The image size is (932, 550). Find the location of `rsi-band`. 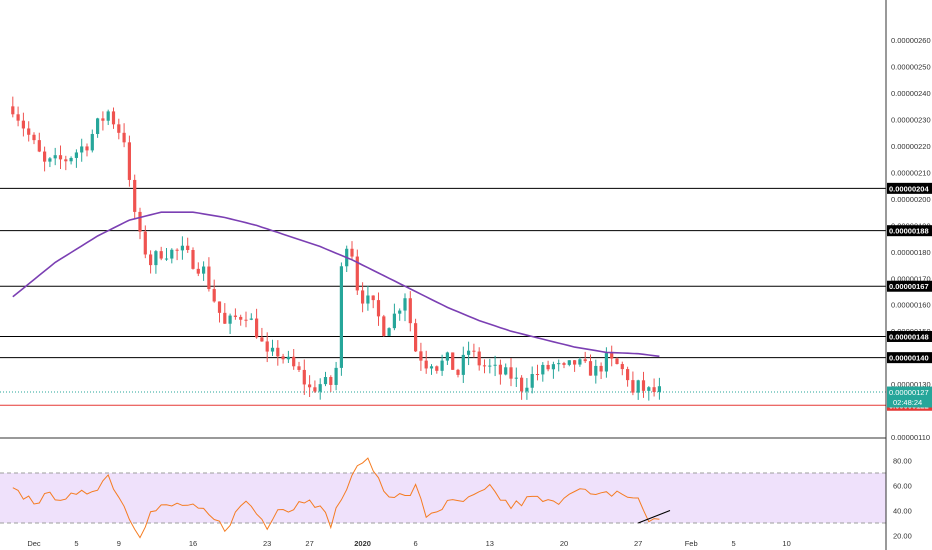

rsi-band is located at coordinates (443, 498).